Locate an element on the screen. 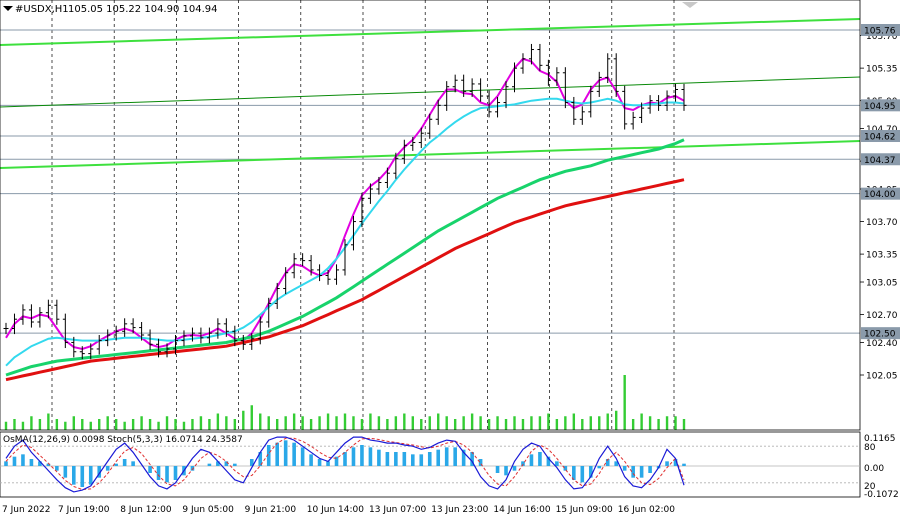 This screenshot has height=520, width=900. price-tick-label: 102.40 is located at coordinates (882, 344).